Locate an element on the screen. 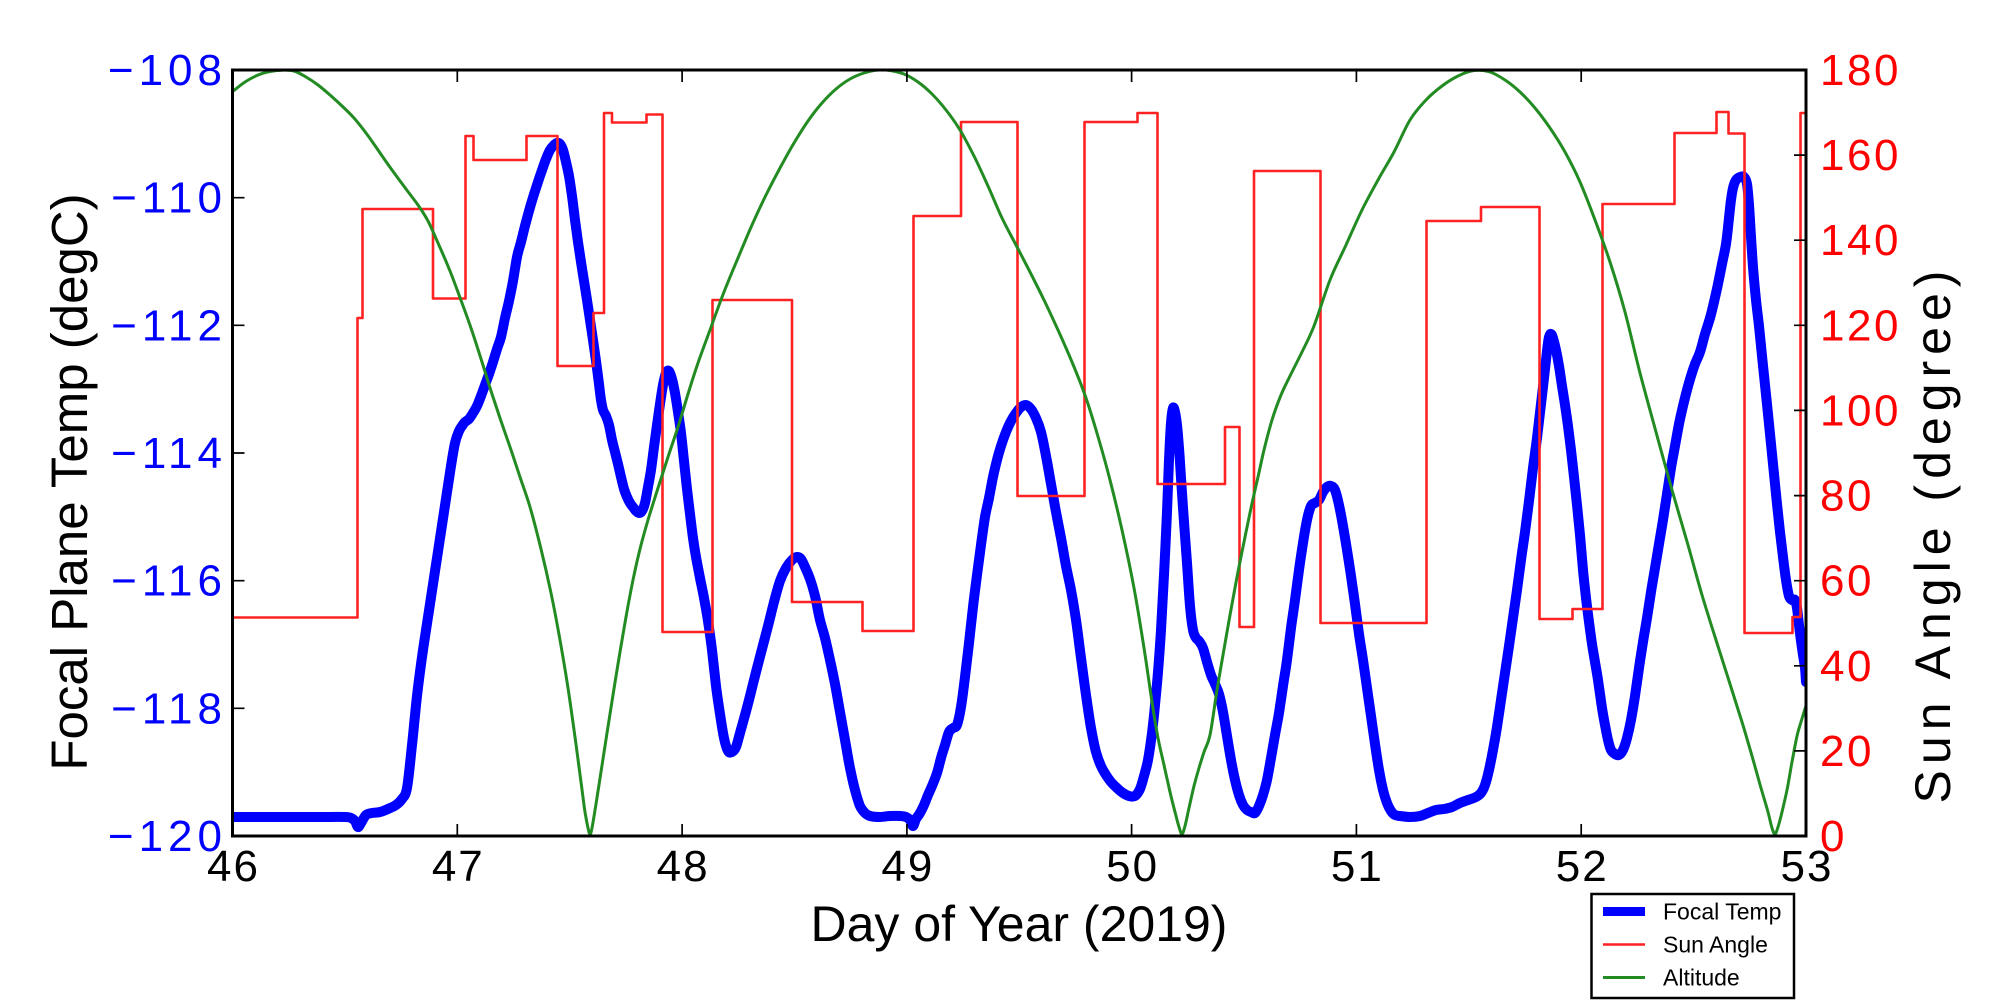 This screenshot has width=2000, height=1000. svg-text: 160 is located at coordinates (1860, 155).